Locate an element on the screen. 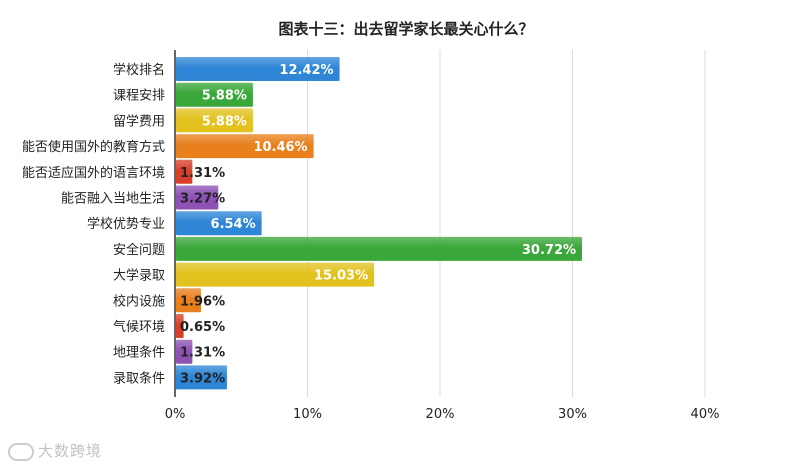 Image resolution: width=812 pixels, height=467 pixels. data-label: 15.03% is located at coordinates (341, 276).